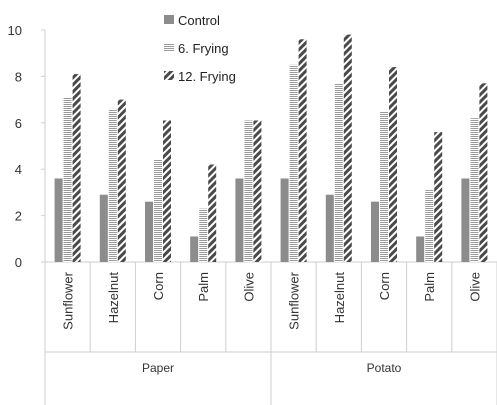  What do you see at coordinates (203, 48) in the screenshot?
I see `legend-label-6-frying: 6. Frying` at bounding box center [203, 48].